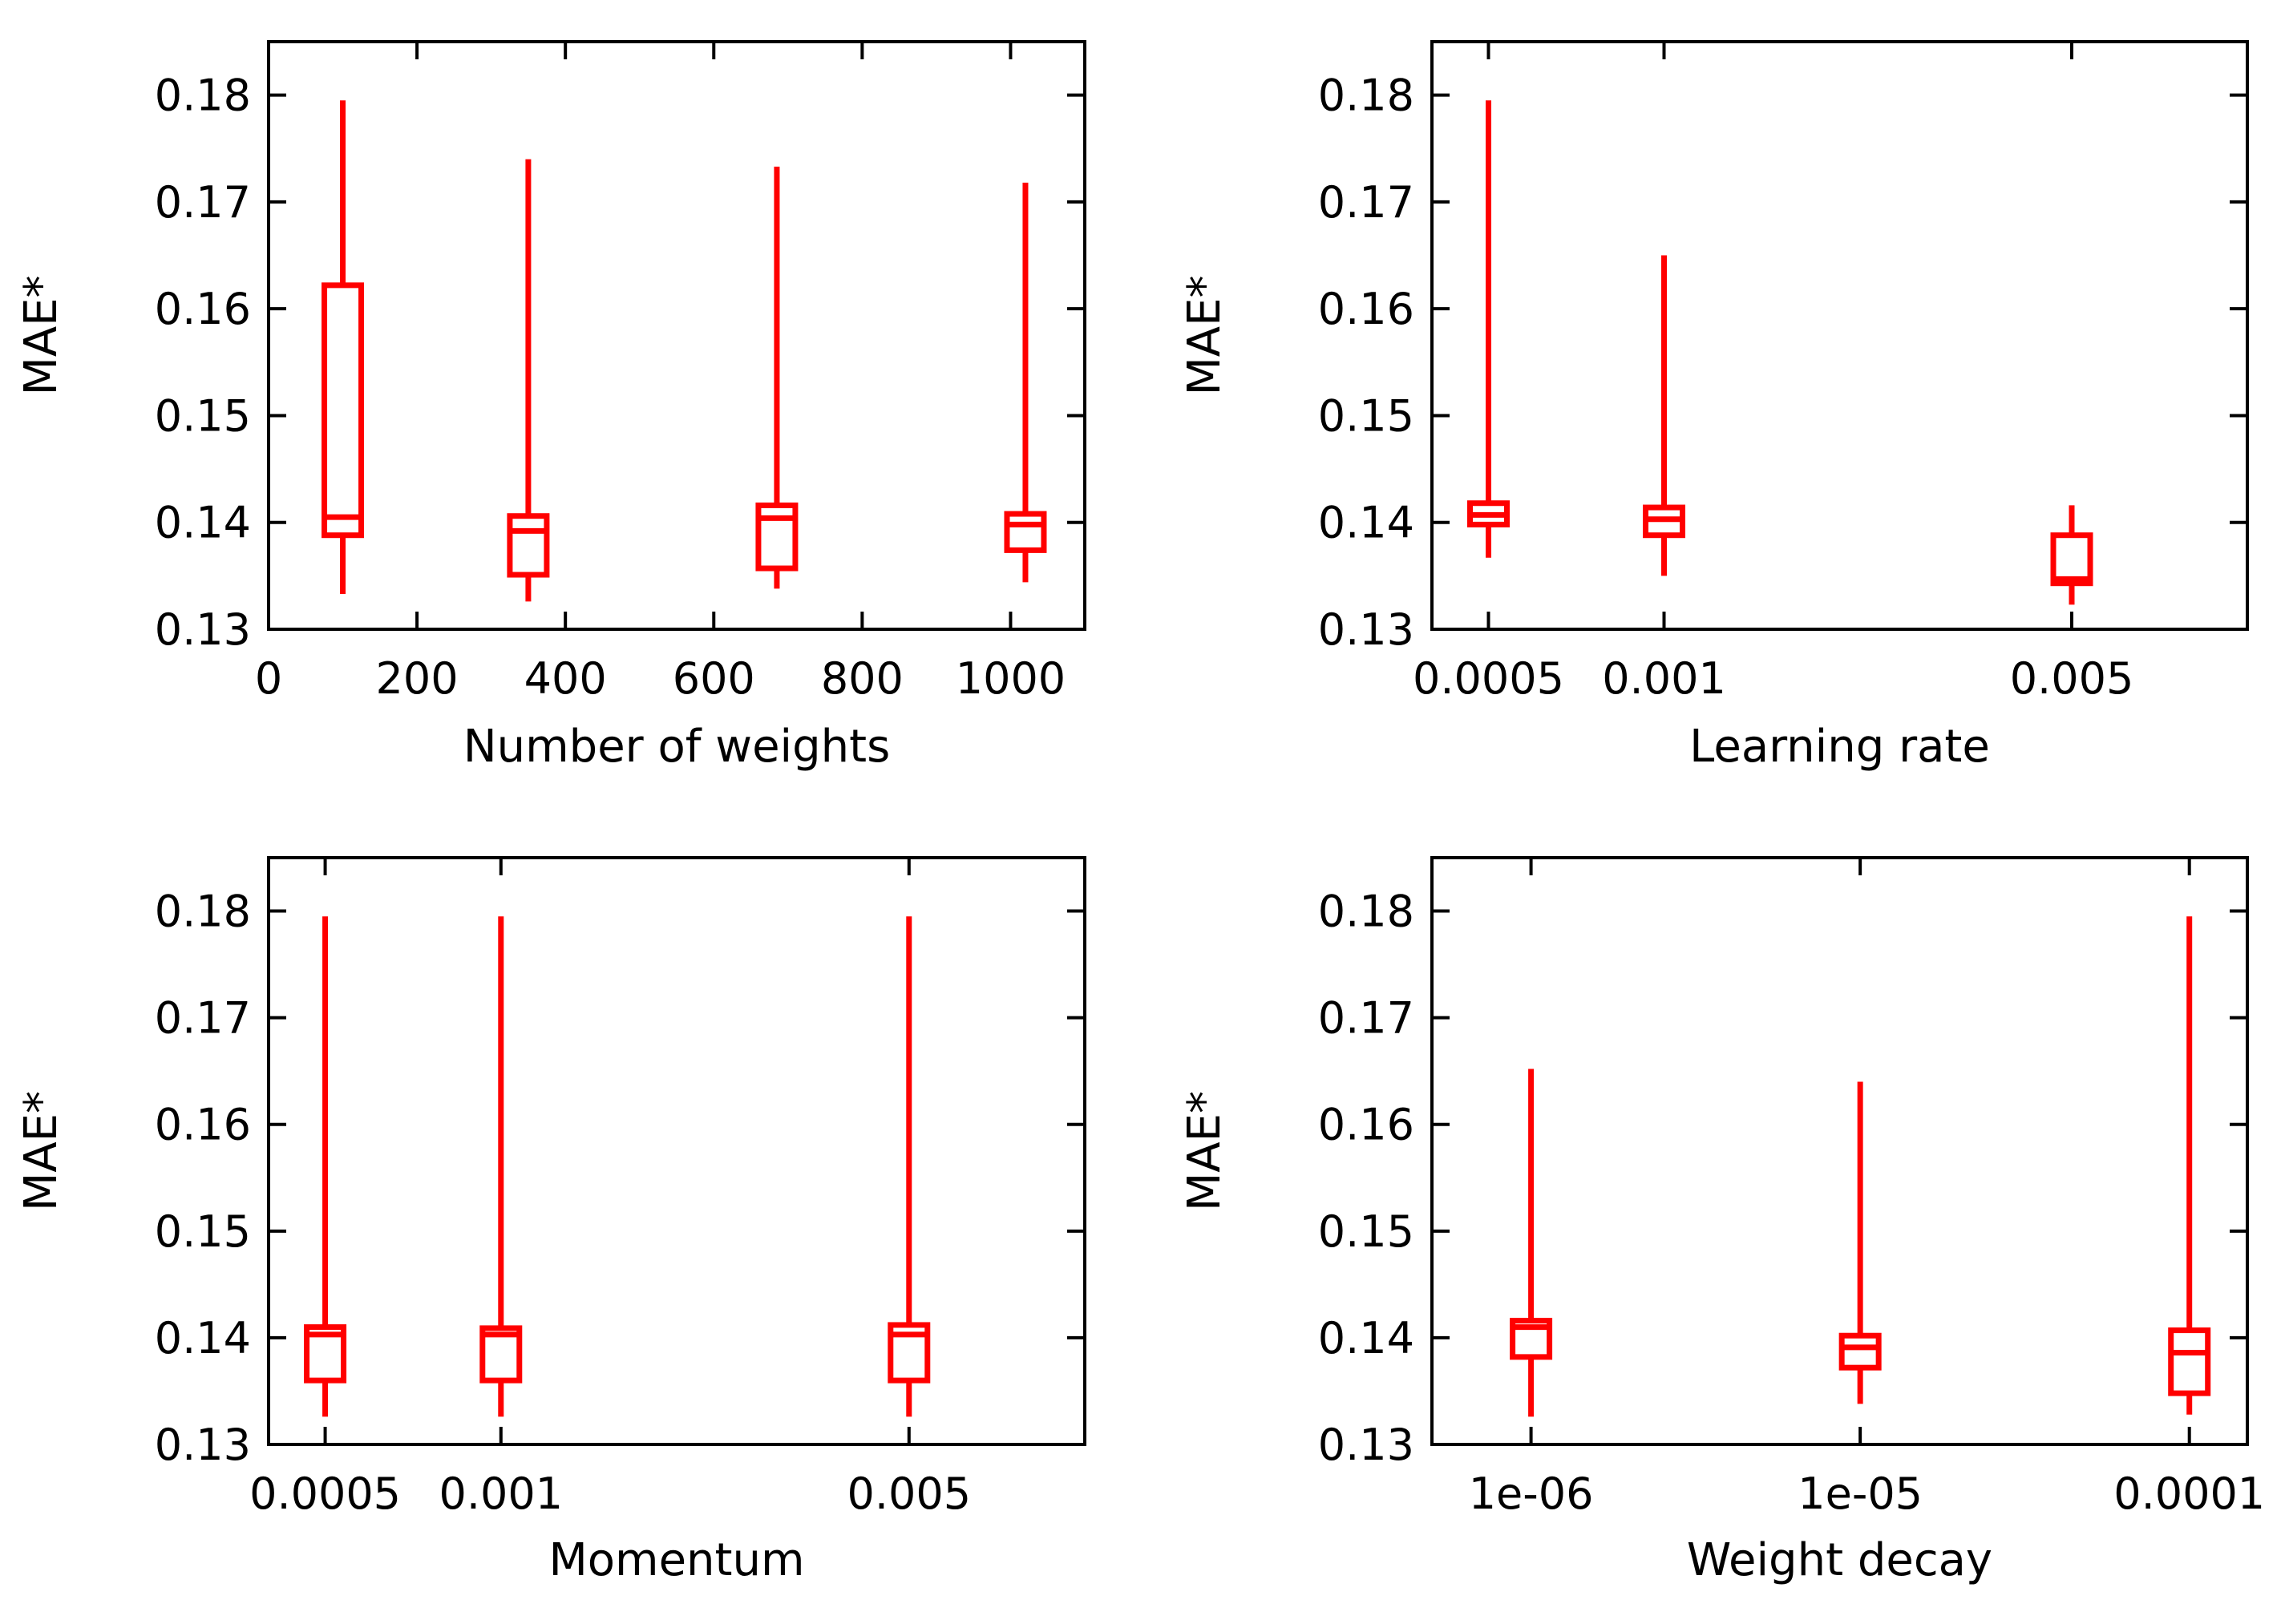 This screenshot has height=1624, width=2281. Describe the element at coordinates (565, 678) in the screenshot. I see `x-tick-label: 400` at that location.